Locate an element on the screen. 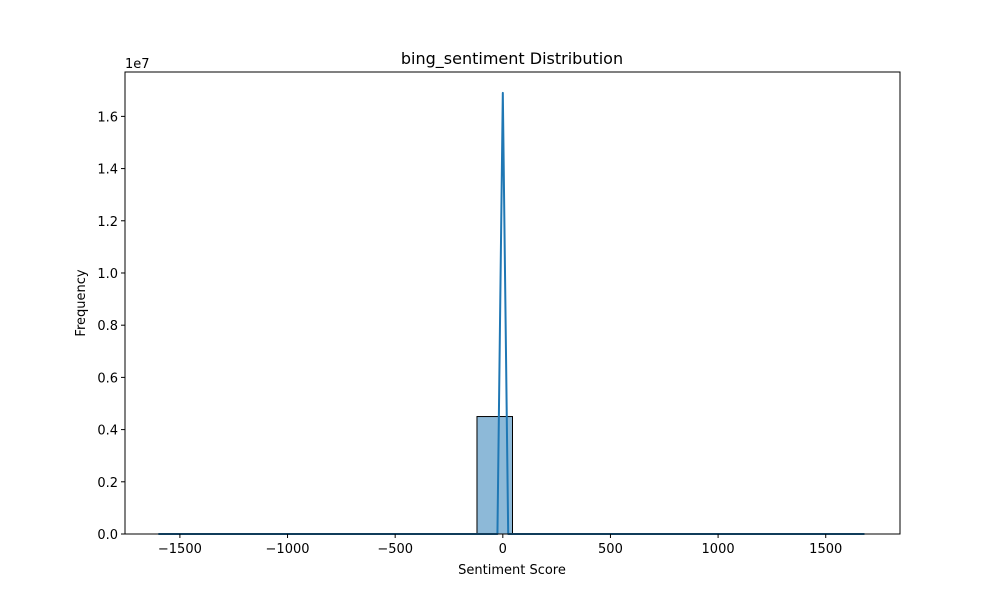  x-axis: −1500 −1000 −500 0 500 1000 1500 is located at coordinates (500, 545).